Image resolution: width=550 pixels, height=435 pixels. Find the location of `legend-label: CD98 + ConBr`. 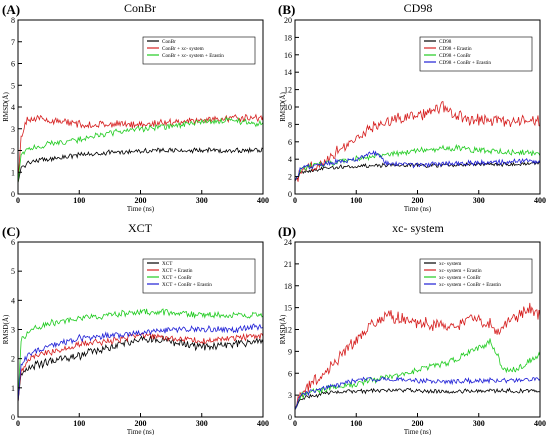

legend-label: CD98 + ConBr is located at coordinates (455, 56).